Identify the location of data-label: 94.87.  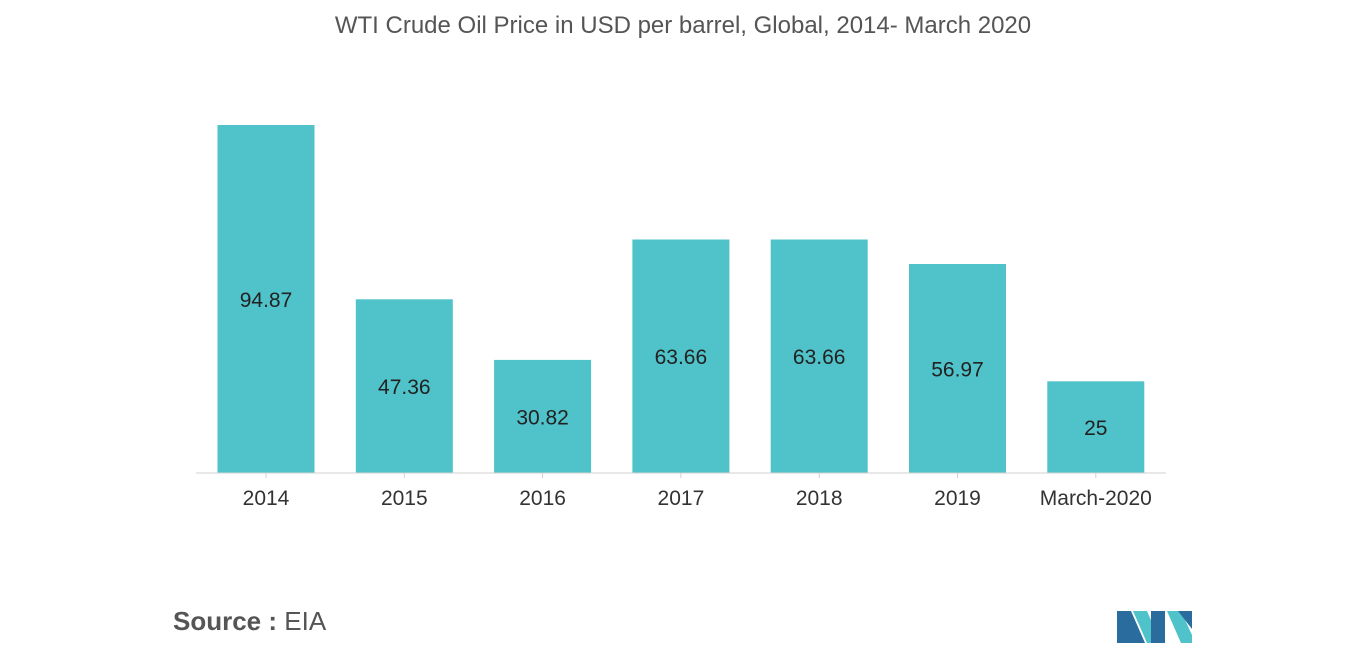
(266, 300).